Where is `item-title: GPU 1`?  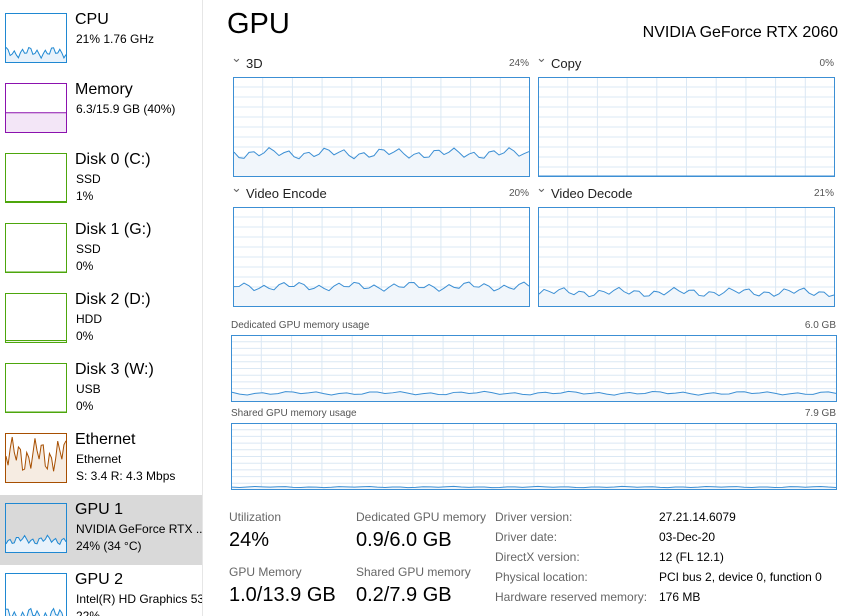 item-title: GPU 1 is located at coordinates (99, 509).